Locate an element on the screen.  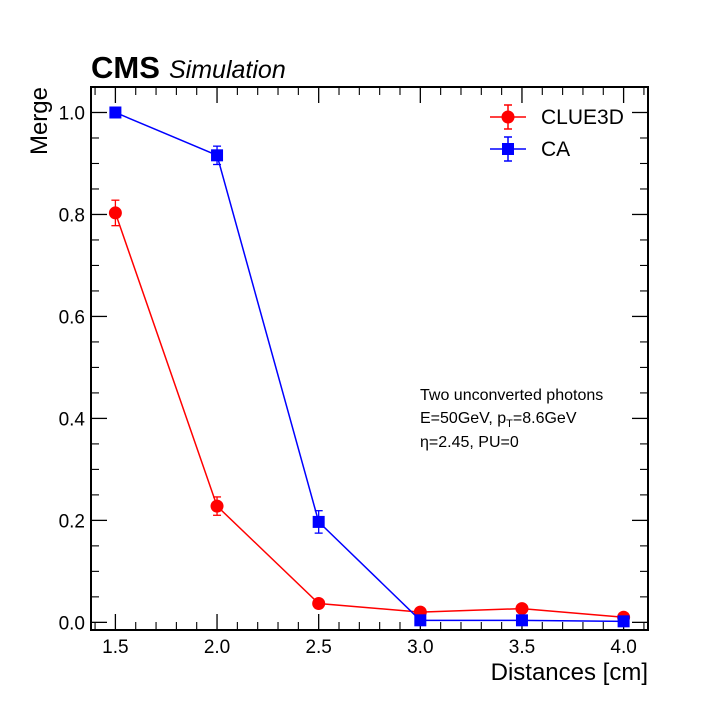
simulation-label: Simulation is located at coordinates (227, 70).